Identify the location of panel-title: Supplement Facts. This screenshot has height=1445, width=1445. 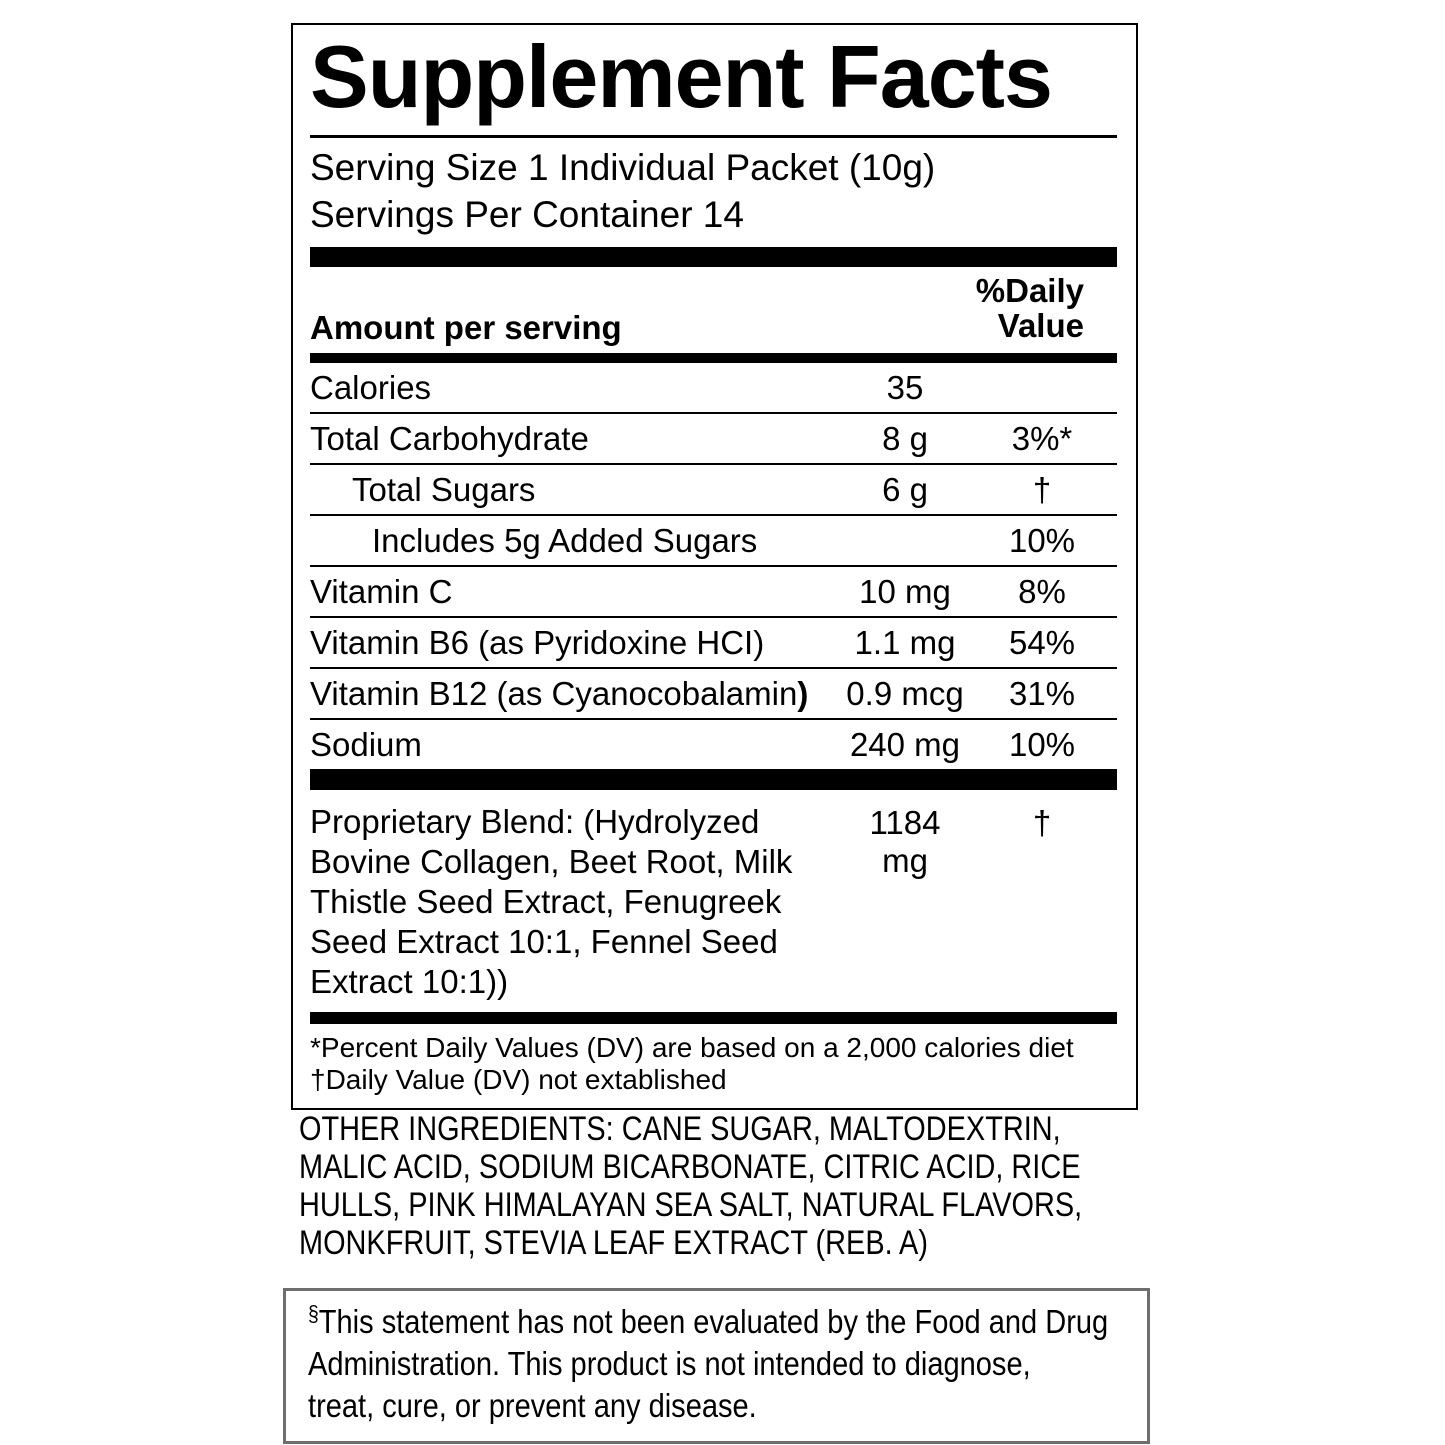
(713, 84).